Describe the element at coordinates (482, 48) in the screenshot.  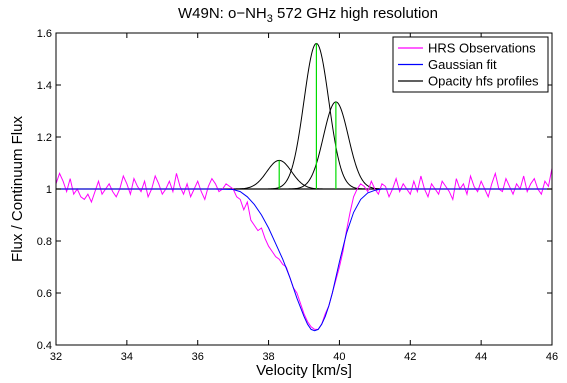
I see `legend-label: HRS Observations` at that location.